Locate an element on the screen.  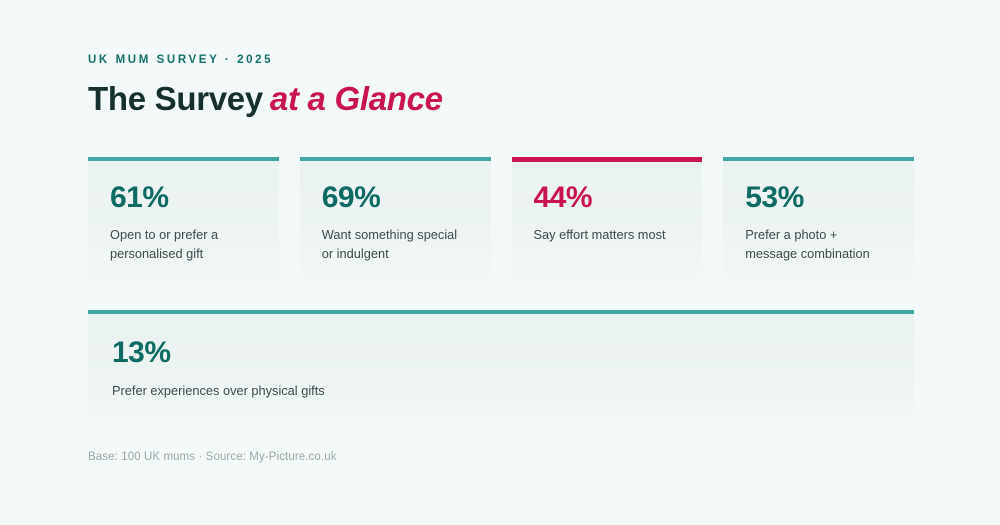
stat-value: 53% is located at coordinates (774, 197).